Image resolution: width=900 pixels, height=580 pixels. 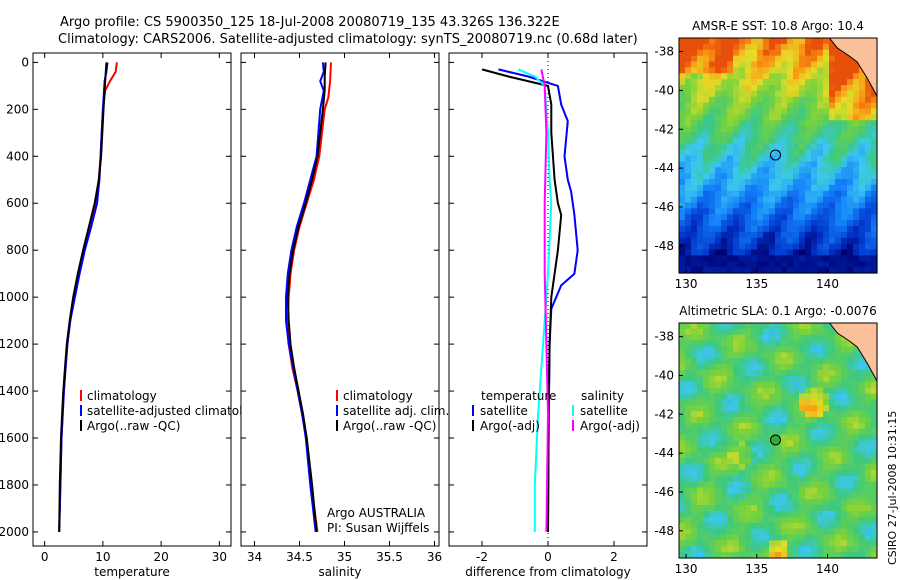 What do you see at coordinates (17, 250) in the screenshot?
I see `temperature-ytick-label: 800` at bounding box center [17, 250].